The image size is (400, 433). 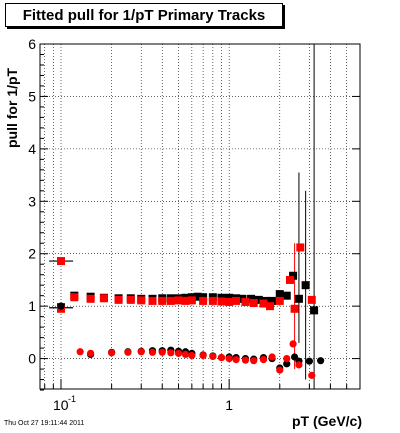 What do you see at coordinates (32, 254) in the screenshot?
I see `y-tick-label: 2` at bounding box center [32, 254].